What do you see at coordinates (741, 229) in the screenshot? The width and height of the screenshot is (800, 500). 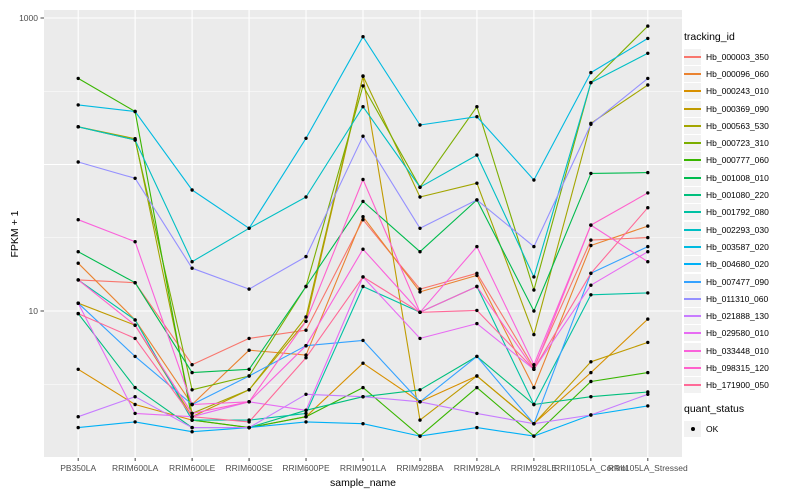 I see `legend-entry: Hb_002293_030` at bounding box center [741, 229].